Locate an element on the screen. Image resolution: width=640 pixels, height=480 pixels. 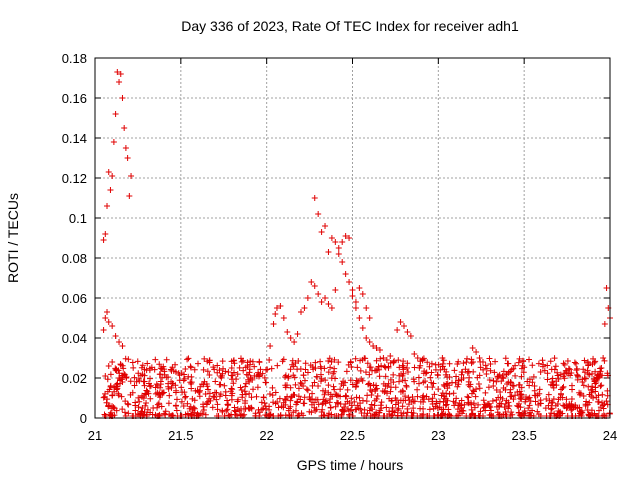
y-tick-label: 0.04 is located at coordinates (74, 338).